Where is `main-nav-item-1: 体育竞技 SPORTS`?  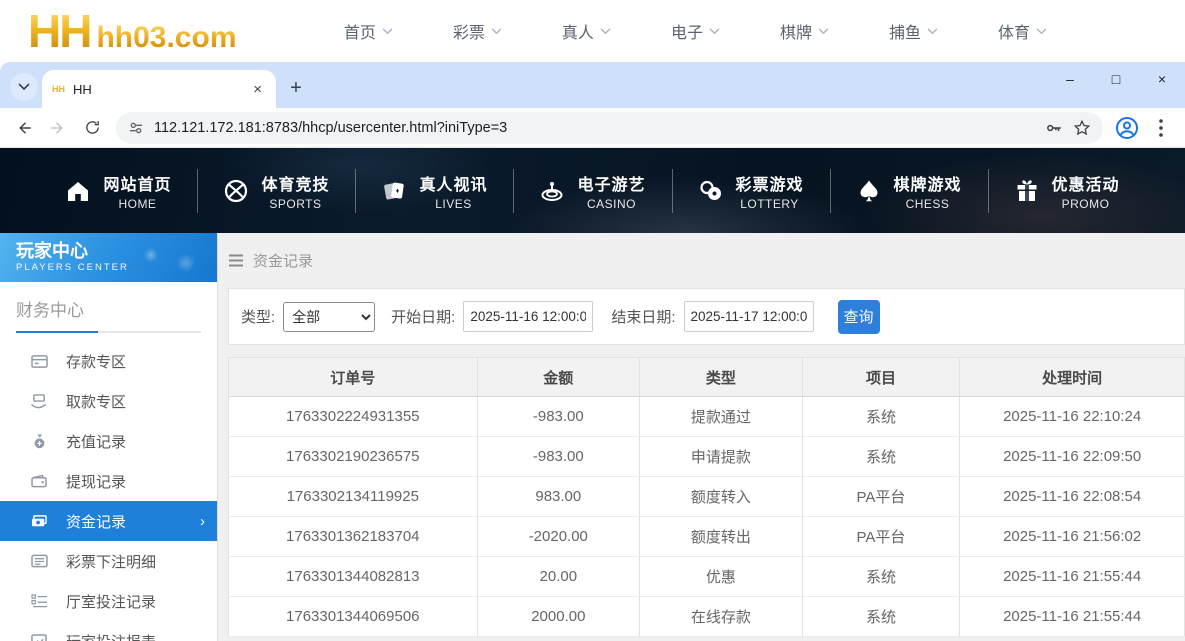 main-nav-item-1: 体育竞技 SPORTS is located at coordinates (276, 191).